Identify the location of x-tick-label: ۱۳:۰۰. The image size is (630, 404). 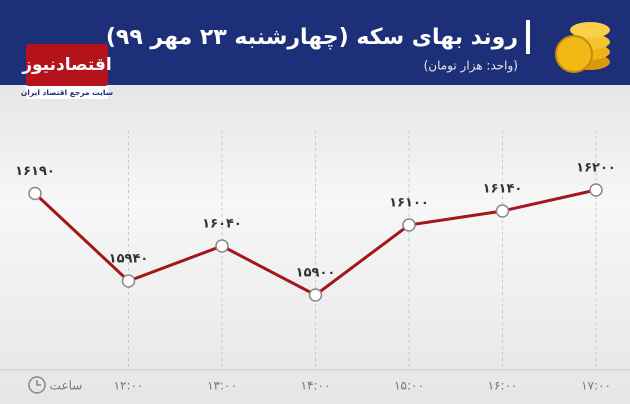
(222, 386).